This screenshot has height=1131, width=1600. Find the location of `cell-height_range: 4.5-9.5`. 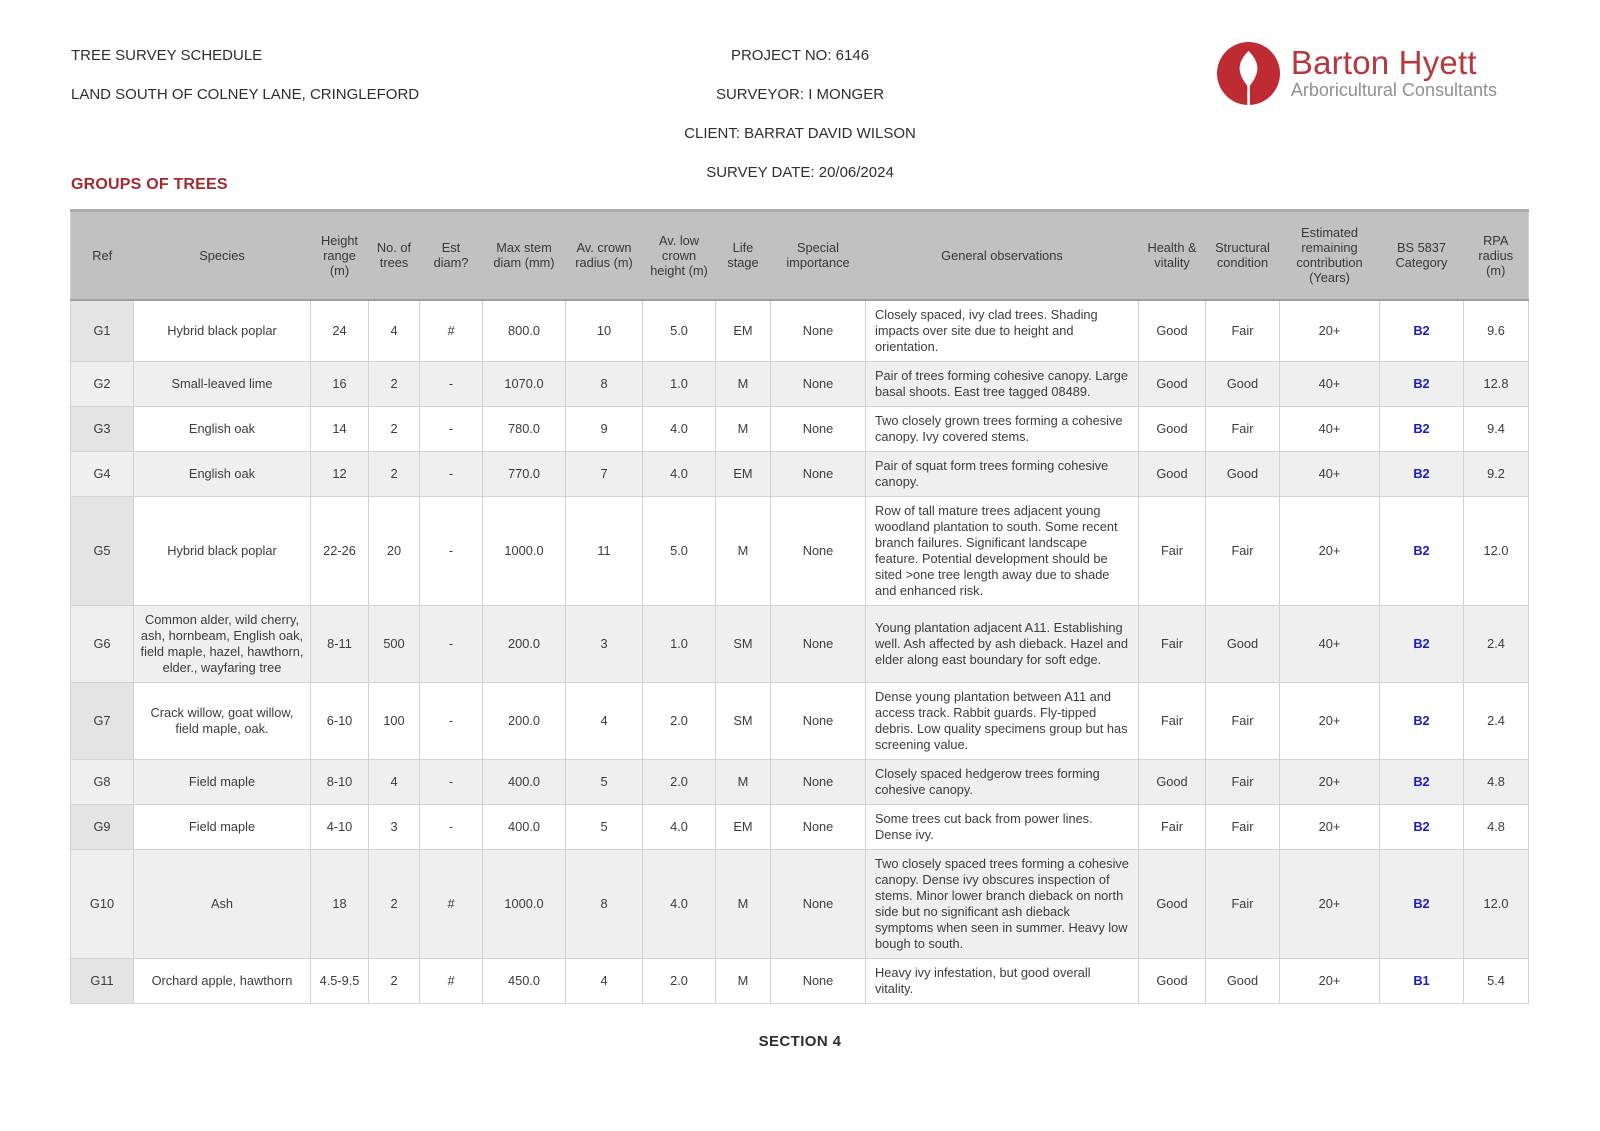

cell-height_range: 4.5-9.5 is located at coordinates (339, 980).